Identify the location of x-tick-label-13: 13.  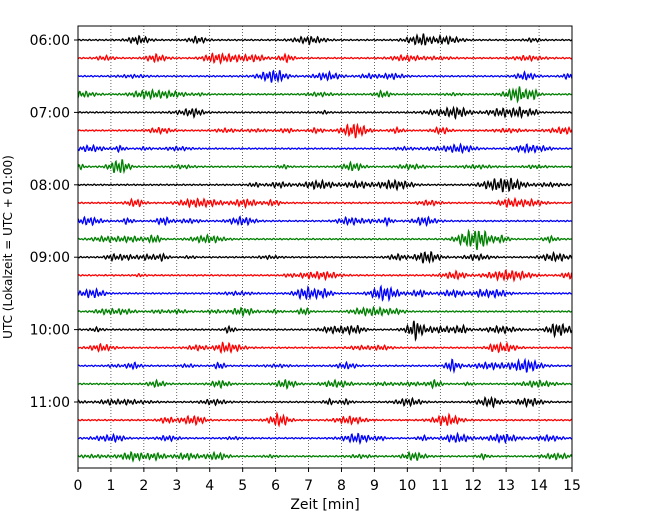
(506, 486).